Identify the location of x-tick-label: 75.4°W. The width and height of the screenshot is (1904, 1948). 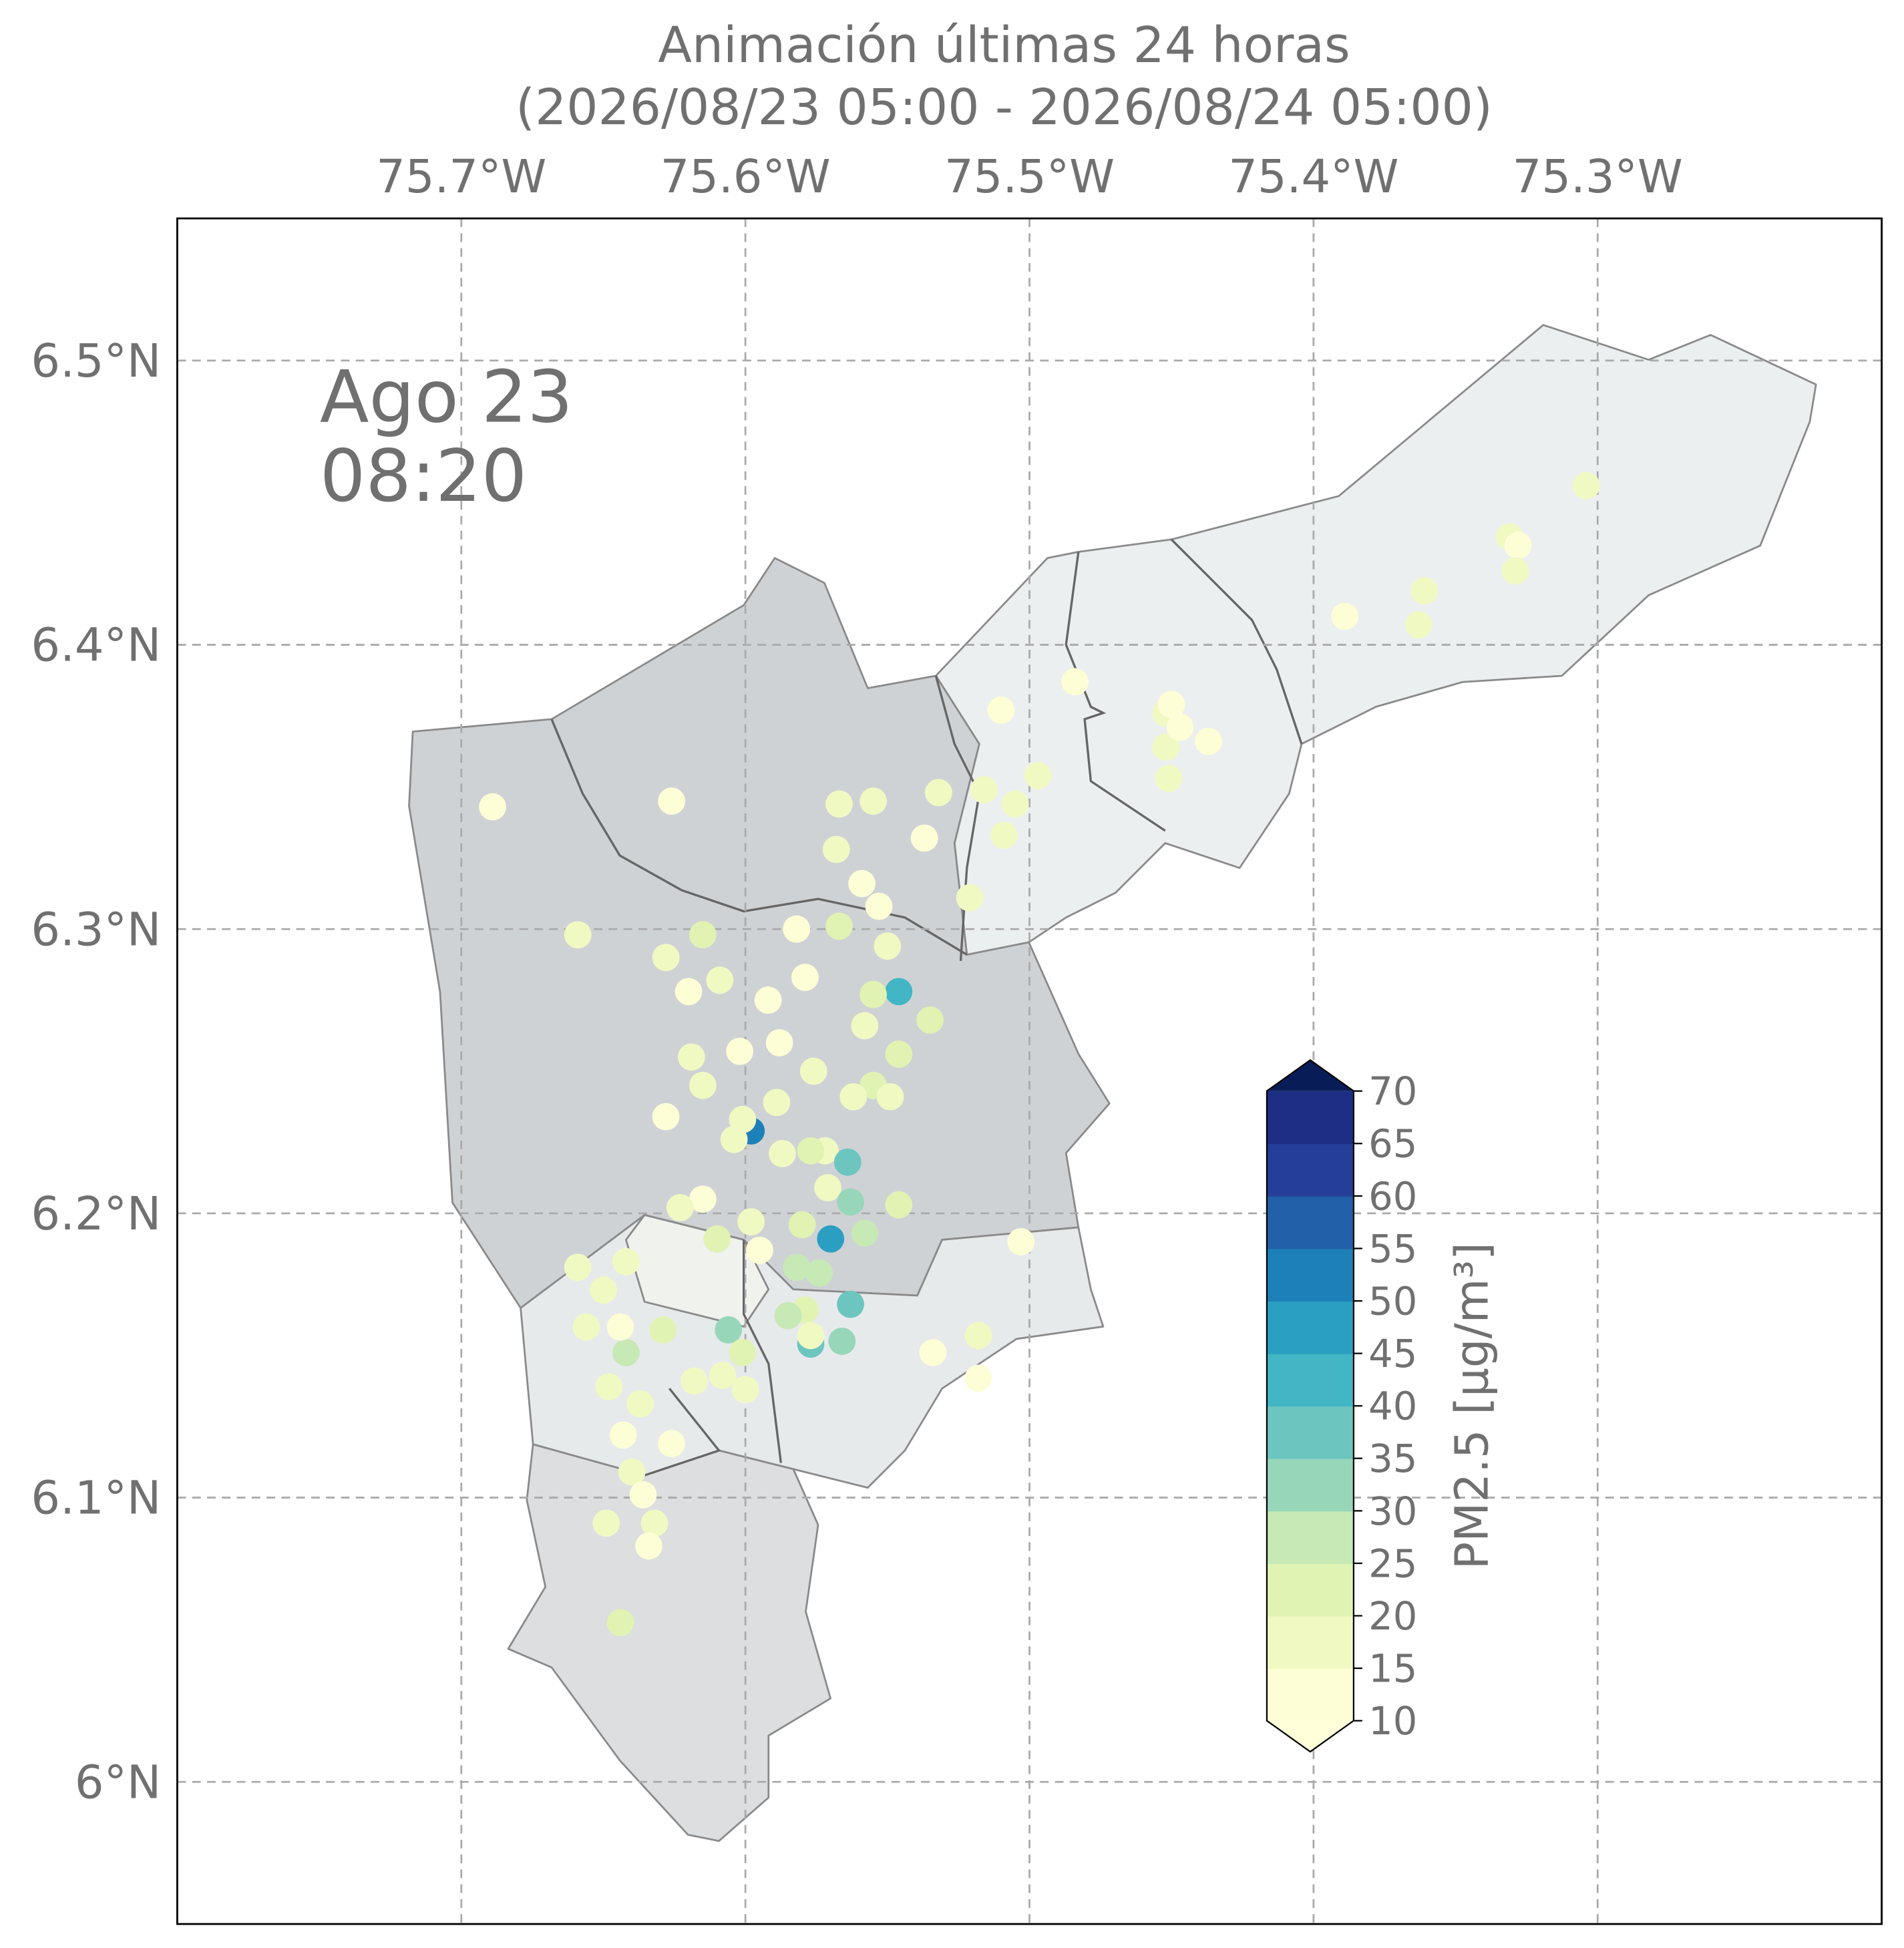
(1313, 177).